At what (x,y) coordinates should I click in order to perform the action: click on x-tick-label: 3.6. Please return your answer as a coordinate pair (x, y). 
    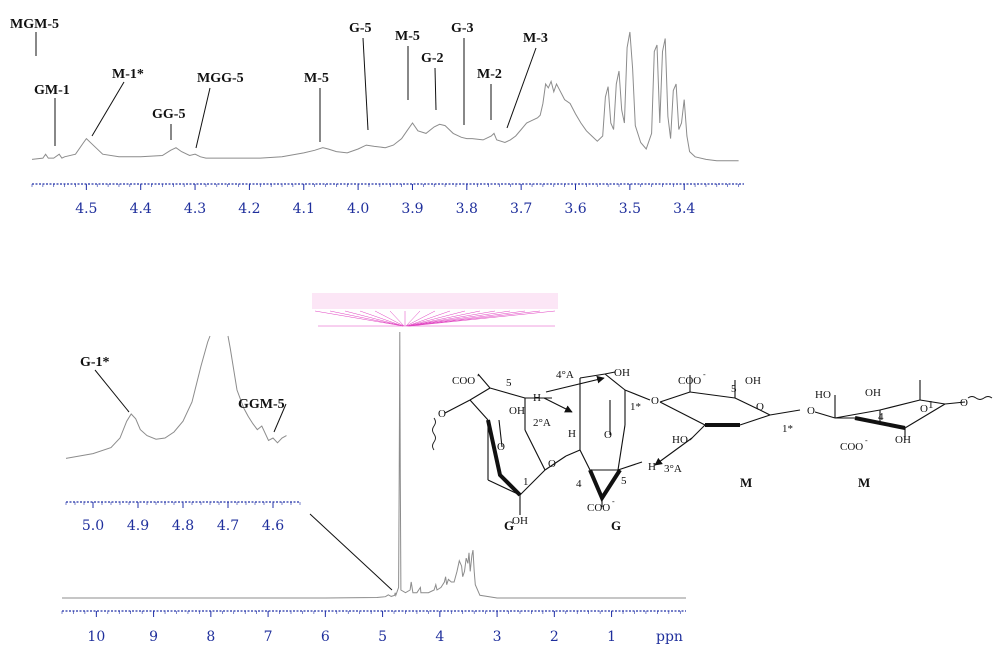
    Looking at the image, I should click on (575, 209).